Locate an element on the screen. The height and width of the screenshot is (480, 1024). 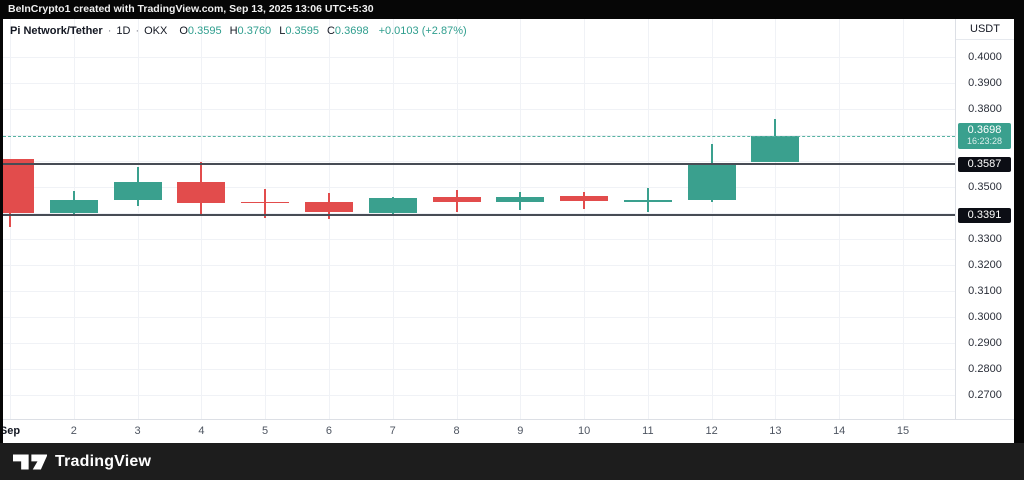
symbol-name: Pi Network/Tether is located at coordinates (56, 30).